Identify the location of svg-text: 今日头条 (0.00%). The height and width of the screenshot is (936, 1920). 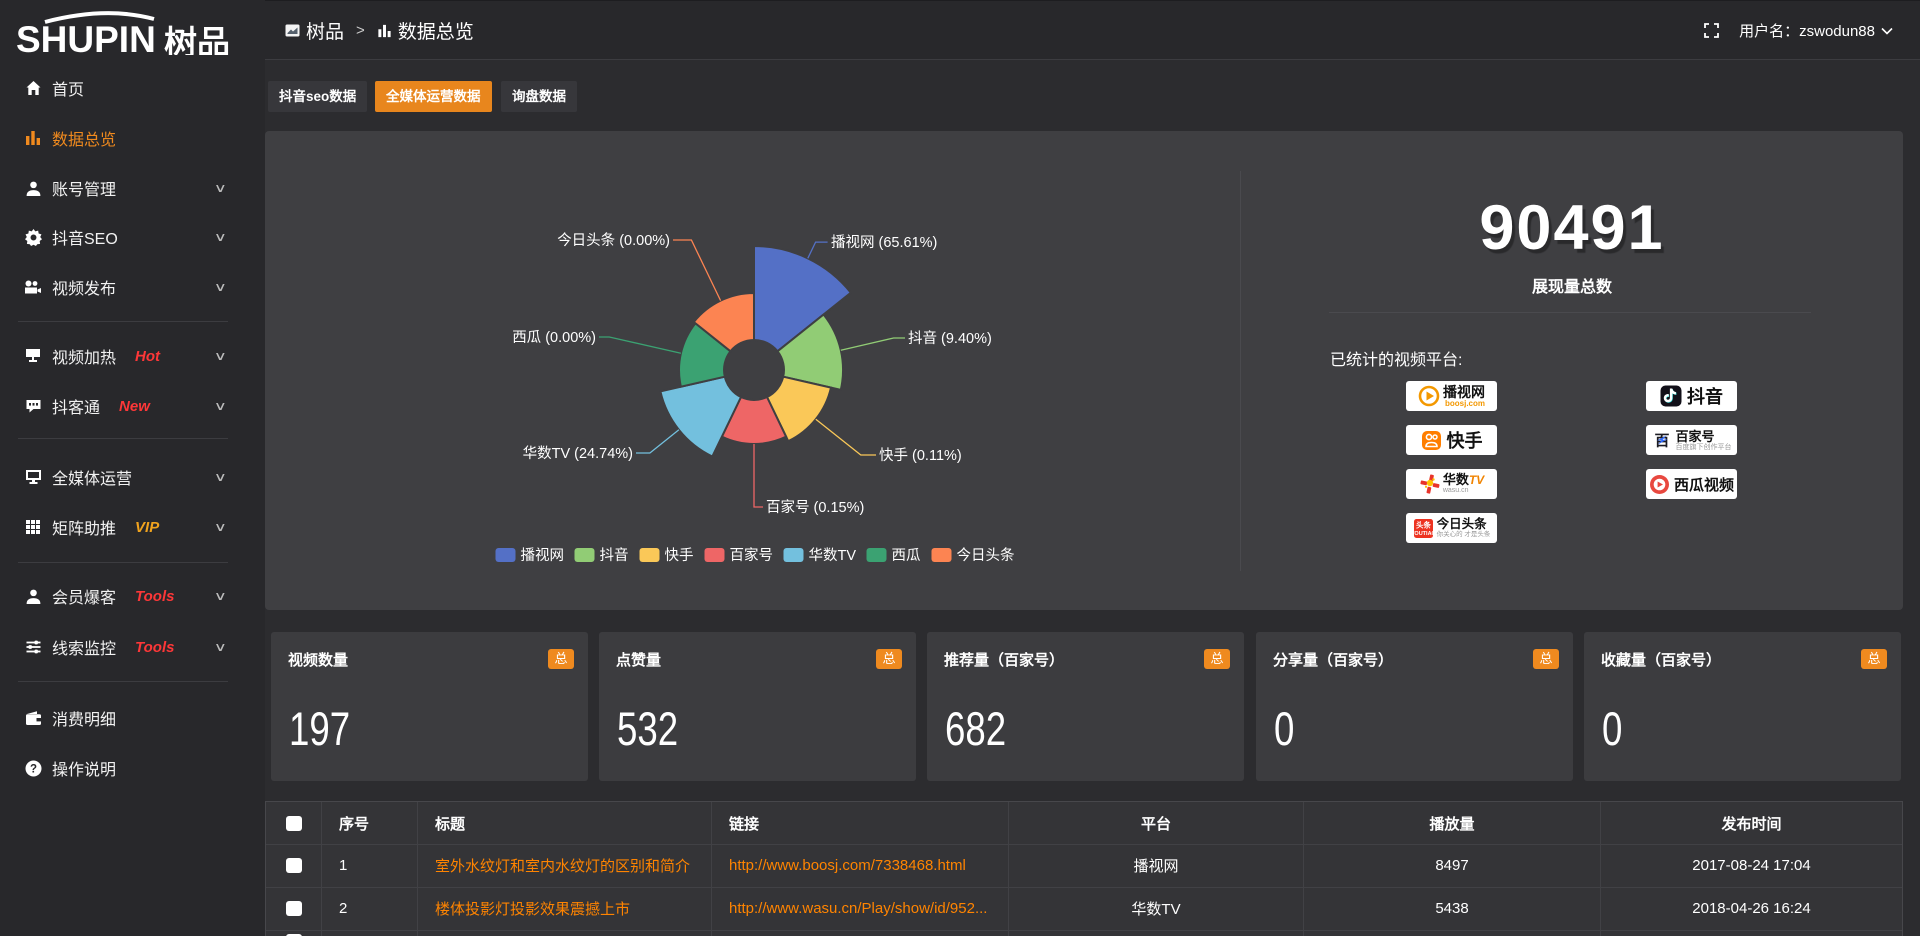
(613, 240).